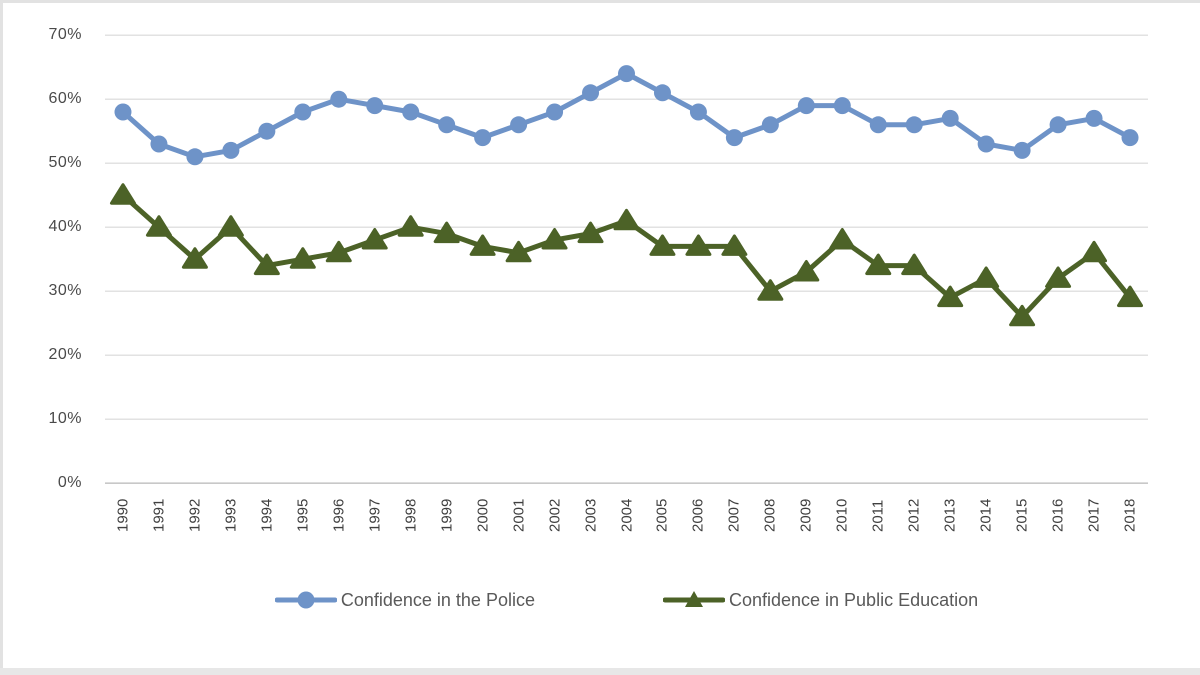 This screenshot has width=1200, height=675. What do you see at coordinates (65, 291) in the screenshot?
I see `y-tick-label: 30%` at bounding box center [65, 291].